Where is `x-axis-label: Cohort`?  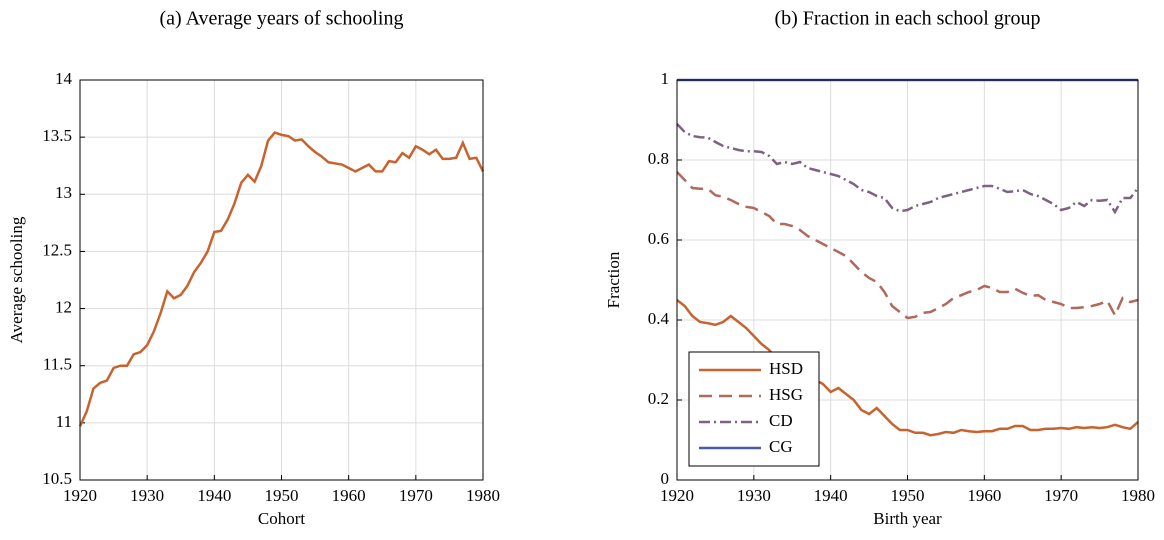
x-axis-label: Cohort is located at coordinates (282, 518).